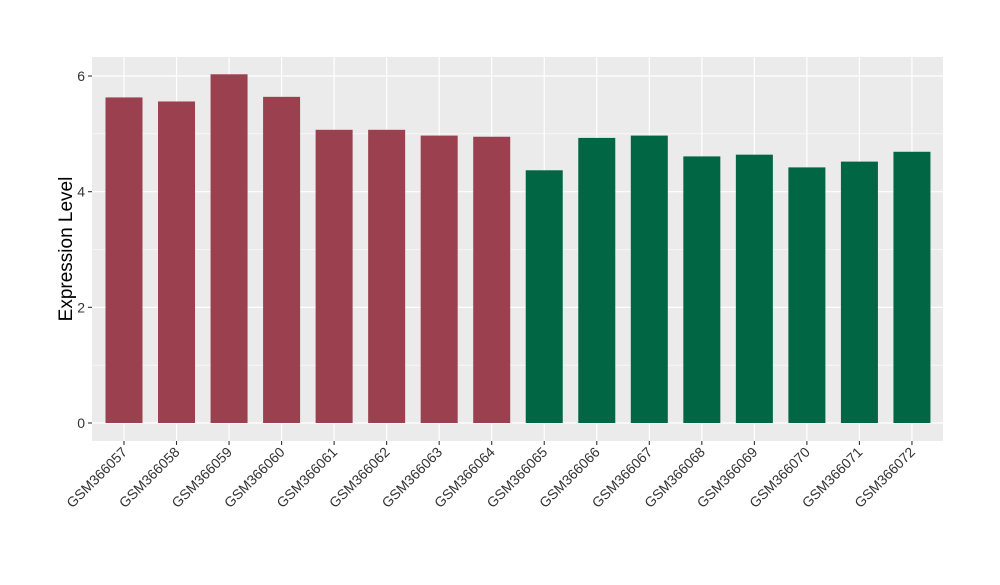 The height and width of the screenshot is (585, 1000). I want to click on bar-GSM366065, so click(544, 296).